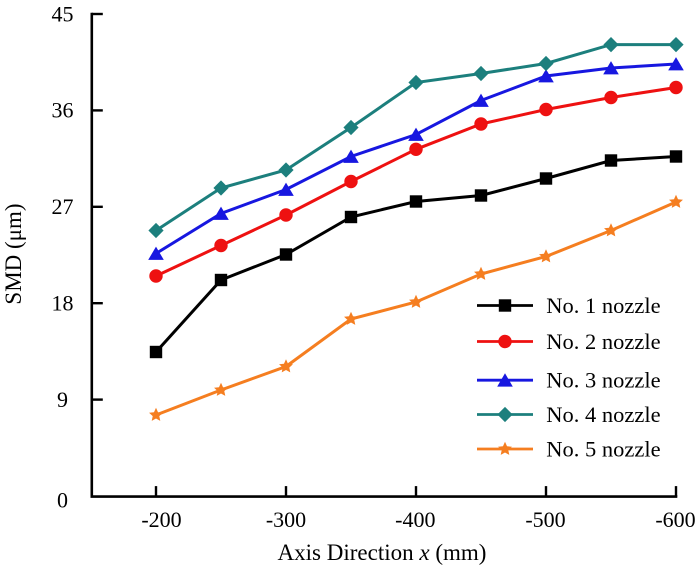  I want to click on svg-text: -600, so click(675, 519).